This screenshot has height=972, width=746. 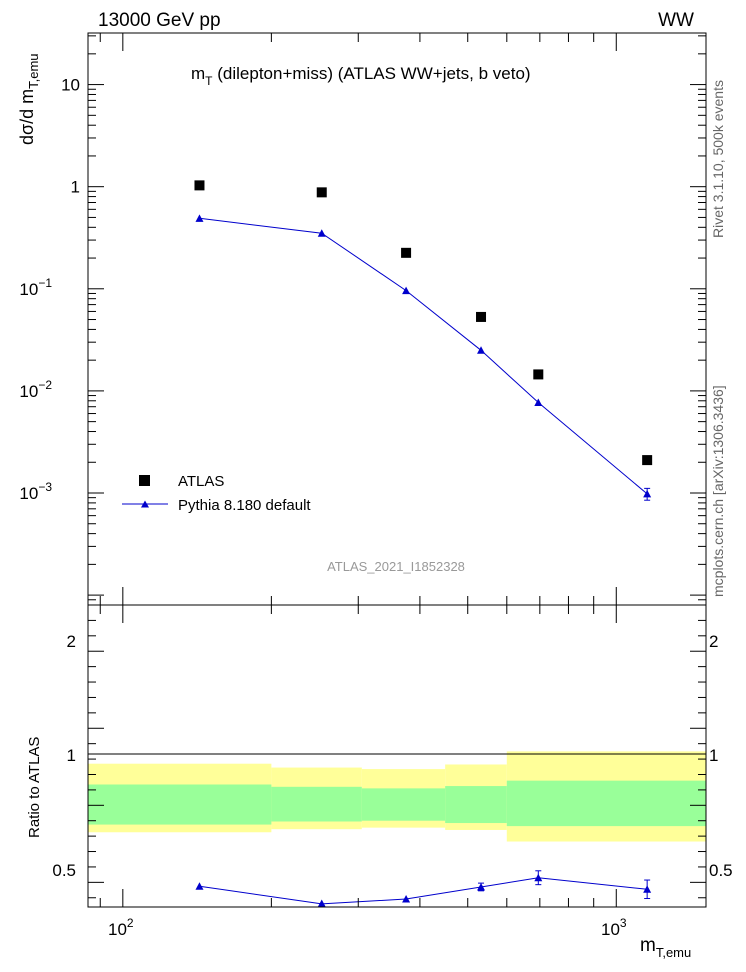 What do you see at coordinates (216, 493) in the screenshot?
I see `legend: ATLAS Pythia 8.180 default` at bounding box center [216, 493].